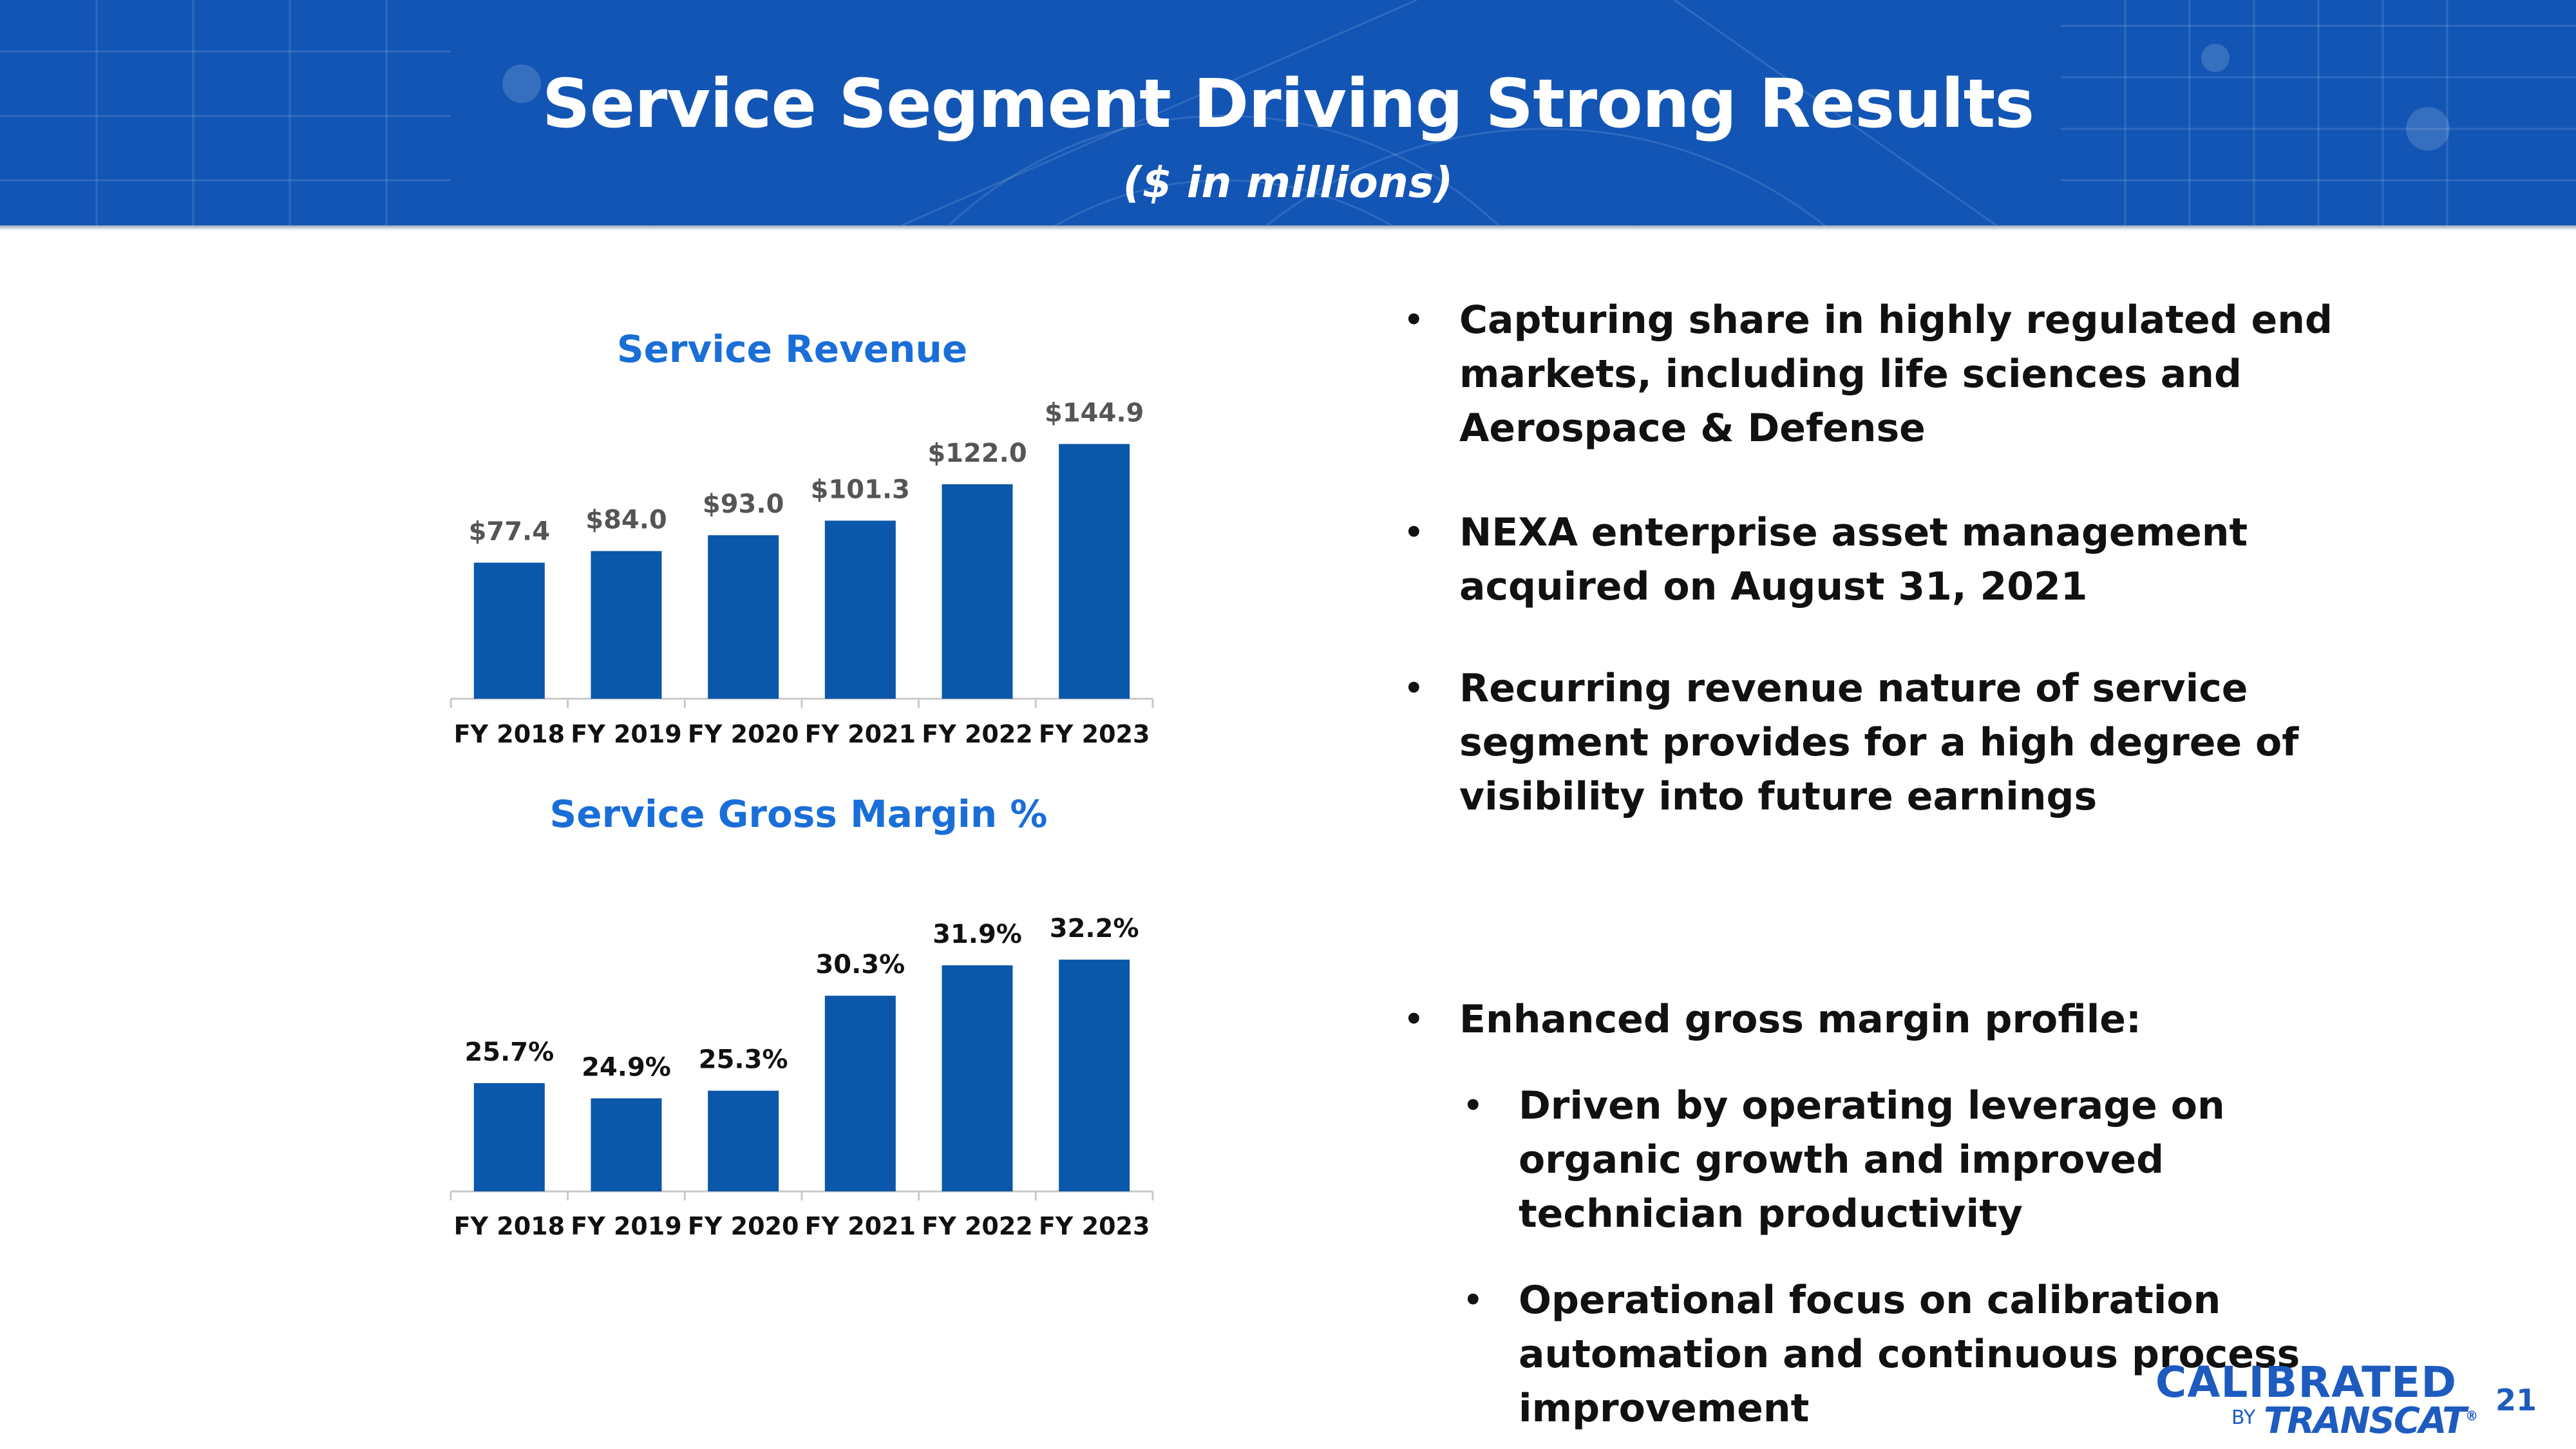  What do you see at coordinates (1094, 929) in the screenshot?
I see `margin-data-label: 32.2%` at bounding box center [1094, 929].